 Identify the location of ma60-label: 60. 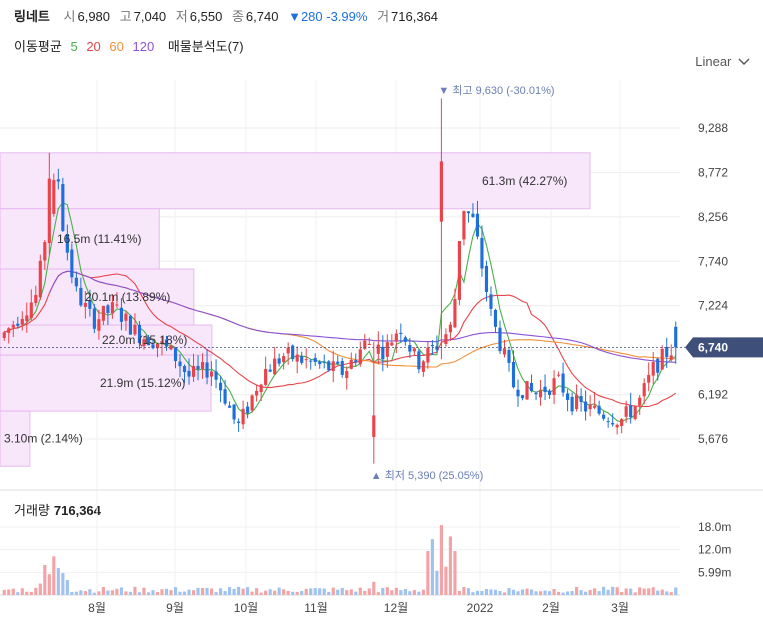
(116, 46).